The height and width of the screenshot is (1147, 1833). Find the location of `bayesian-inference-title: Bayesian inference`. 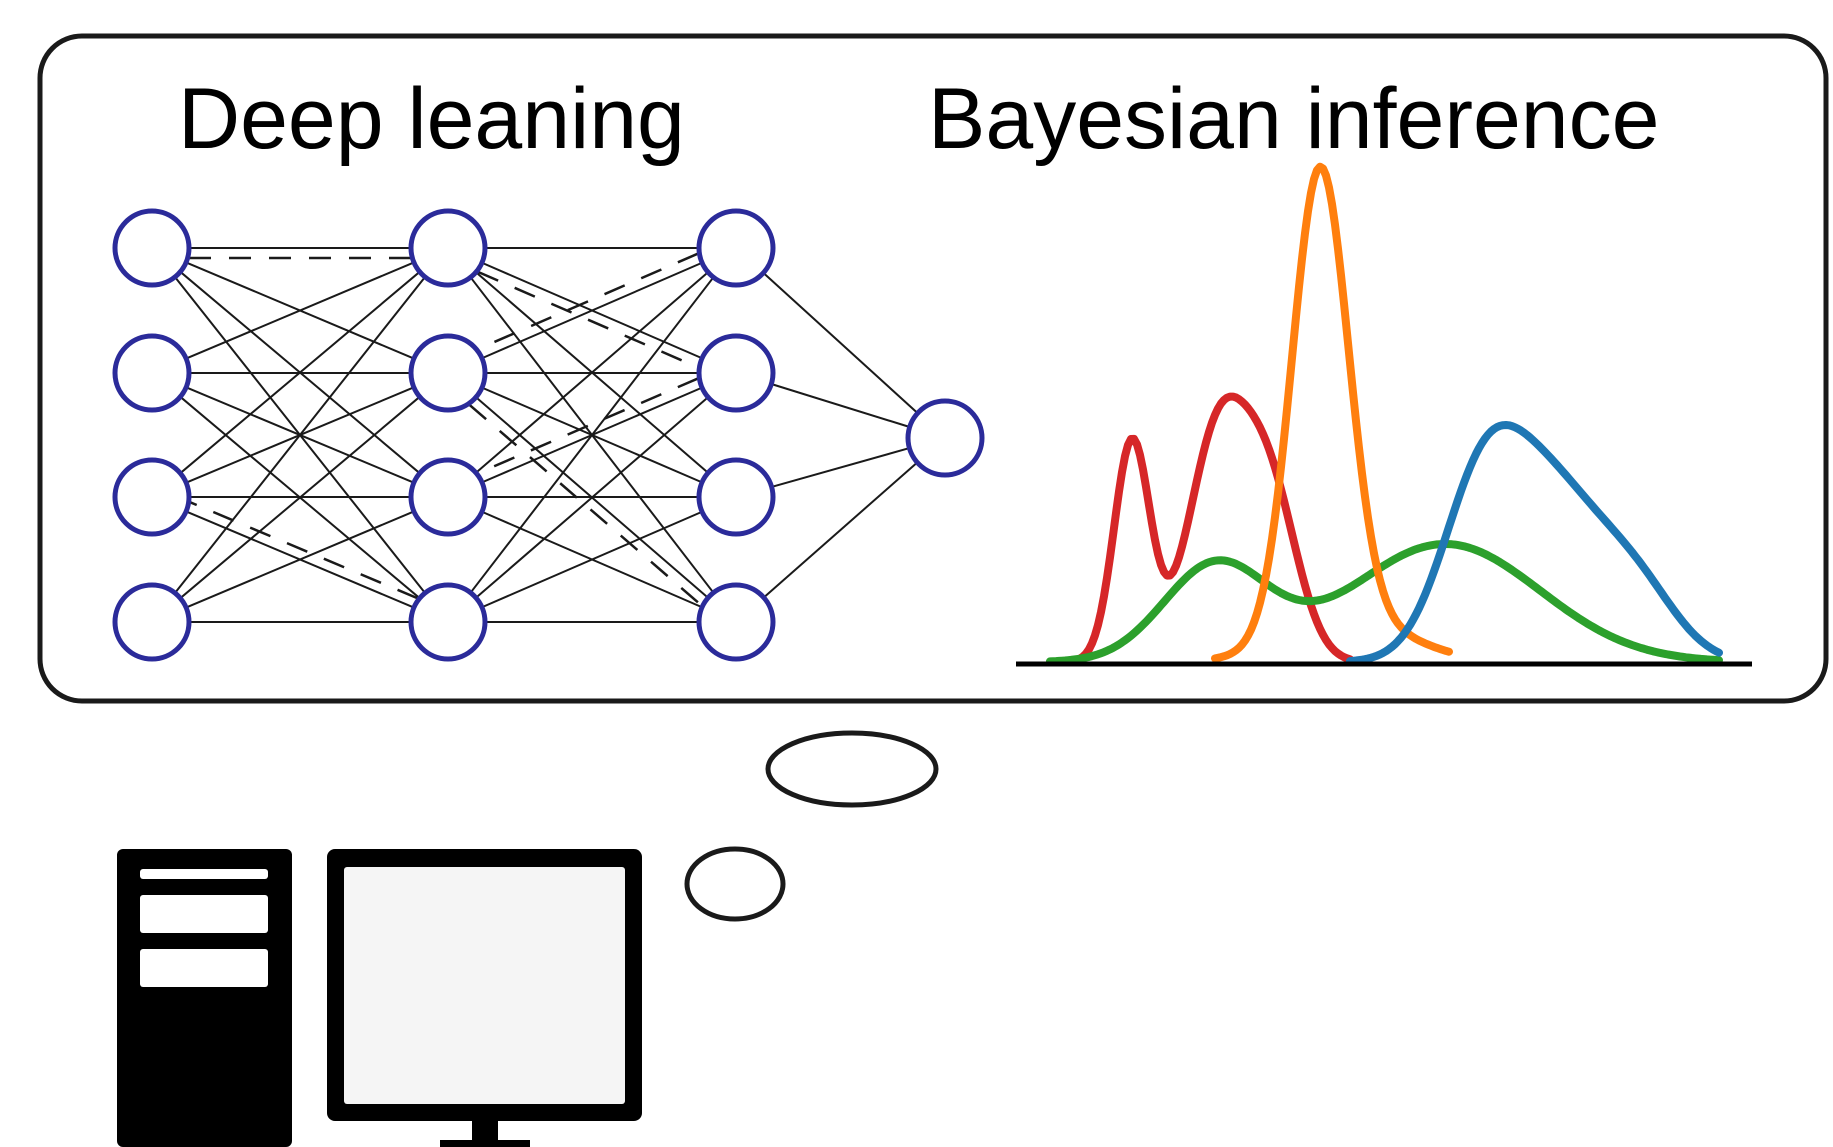

bayesian-inference-title: Bayesian inference is located at coordinates (1293, 119).